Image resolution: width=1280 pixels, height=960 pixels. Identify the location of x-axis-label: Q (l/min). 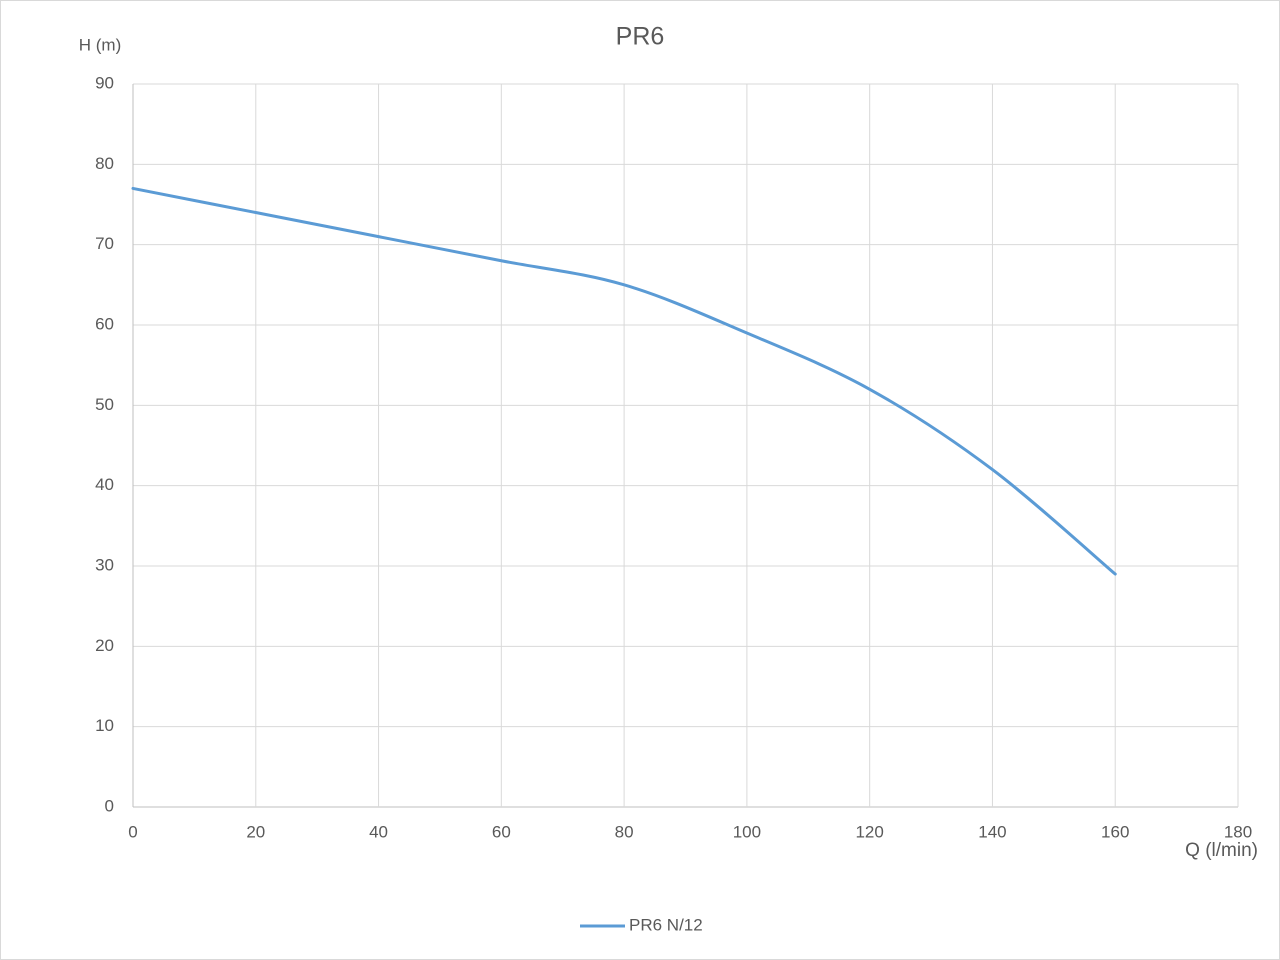
(1221, 850).